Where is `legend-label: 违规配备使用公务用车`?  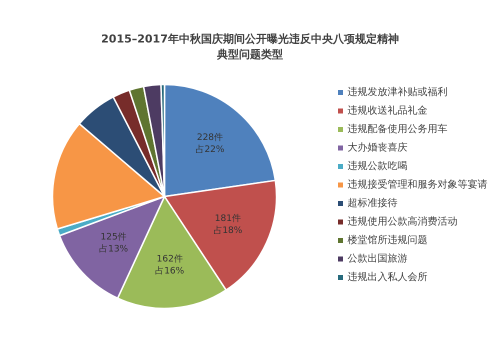 legend-label: 违规配备使用公务用车 is located at coordinates (398, 129).